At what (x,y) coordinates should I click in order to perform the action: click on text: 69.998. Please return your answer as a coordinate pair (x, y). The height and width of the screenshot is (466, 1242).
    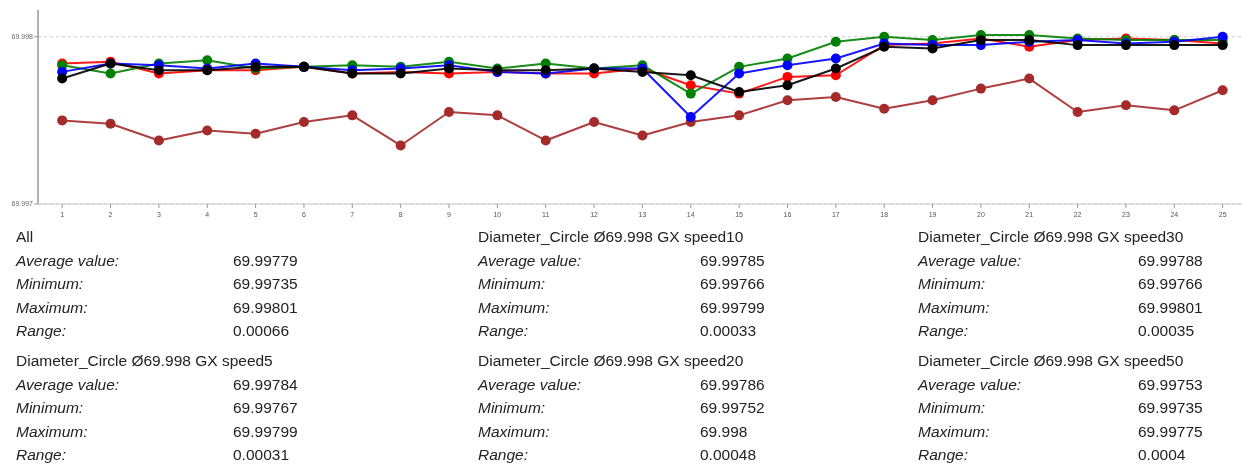
    Looking at the image, I should click on (724, 431).